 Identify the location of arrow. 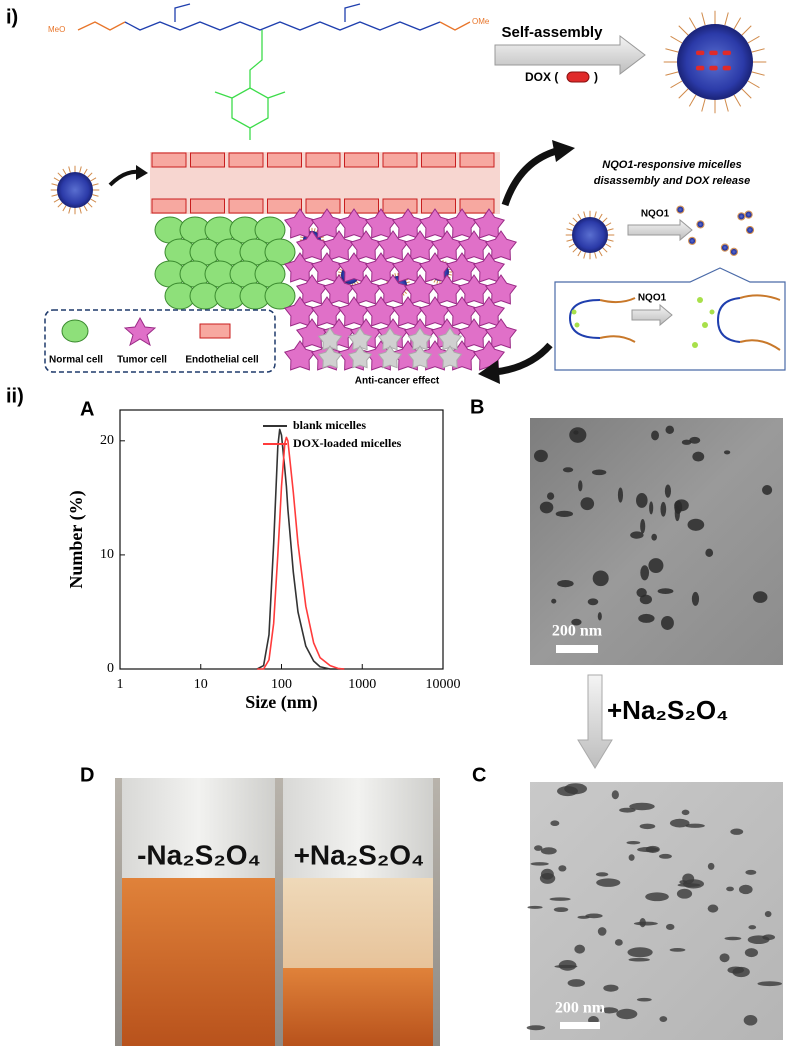
(570, 55).